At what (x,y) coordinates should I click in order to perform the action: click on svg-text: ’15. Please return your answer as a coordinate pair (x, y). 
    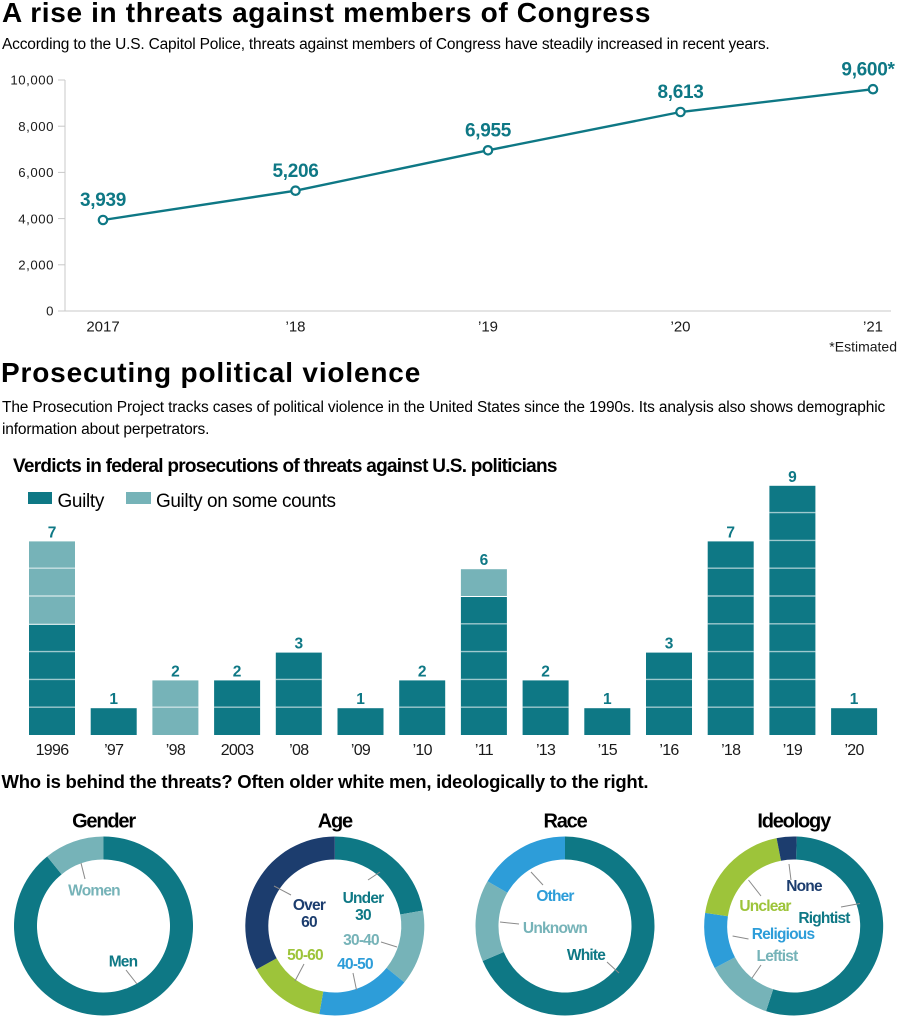
    Looking at the image, I should click on (608, 750).